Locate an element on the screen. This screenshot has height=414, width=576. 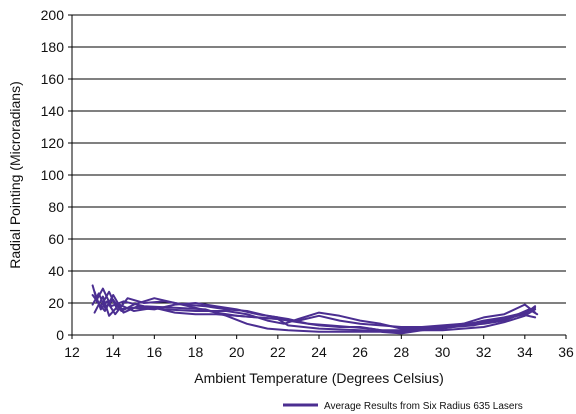
x-tick-label: 14 is located at coordinates (113, 352).